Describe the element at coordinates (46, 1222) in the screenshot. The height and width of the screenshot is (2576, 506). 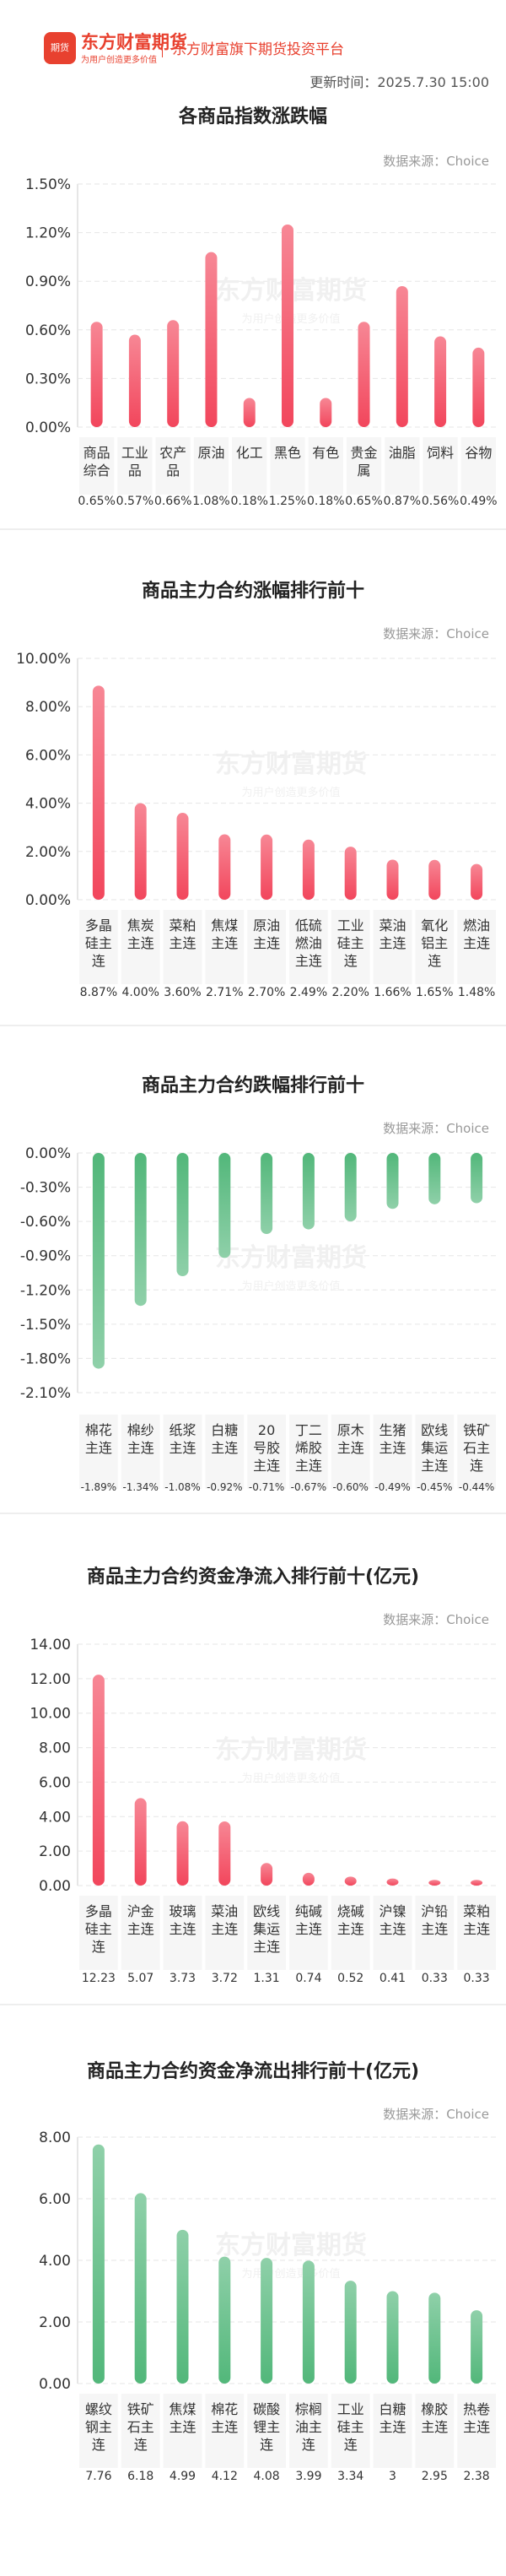
I see `y-tick-label: -0.60%` at that location.